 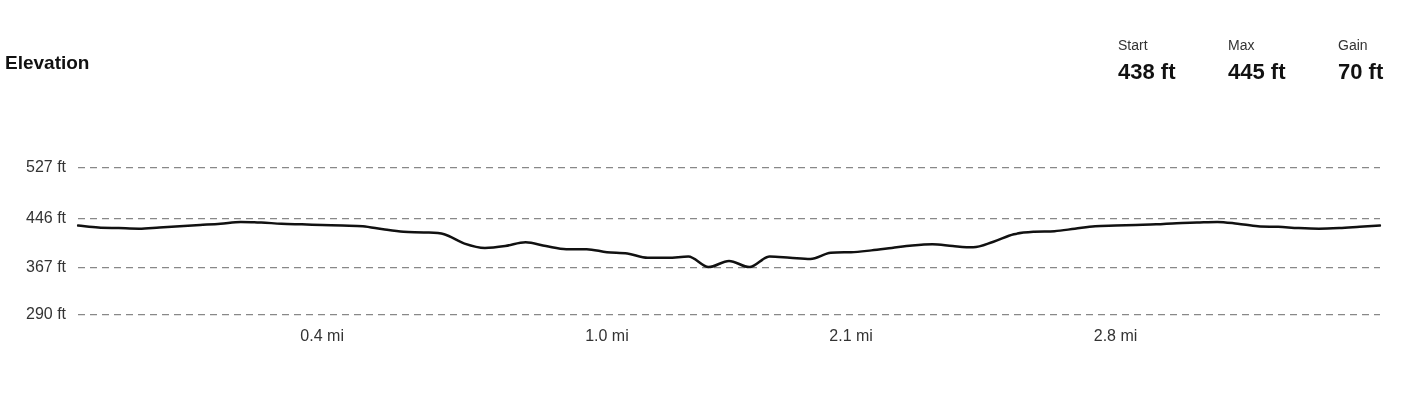 I want to click on text: 445 ft, so click(x=1257, y=72).